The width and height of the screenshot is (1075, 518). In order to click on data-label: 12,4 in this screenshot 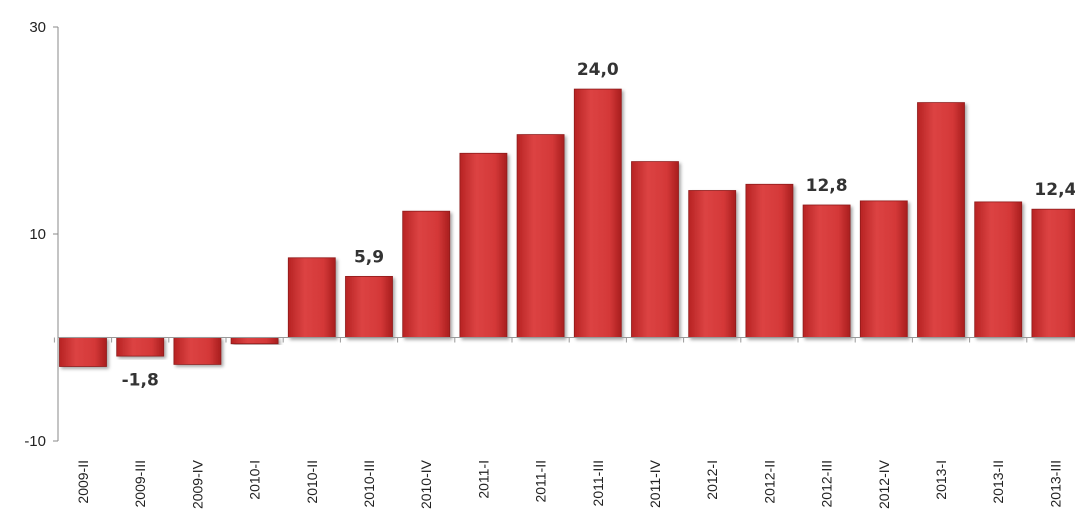, I will do `click(1054, 190)`.